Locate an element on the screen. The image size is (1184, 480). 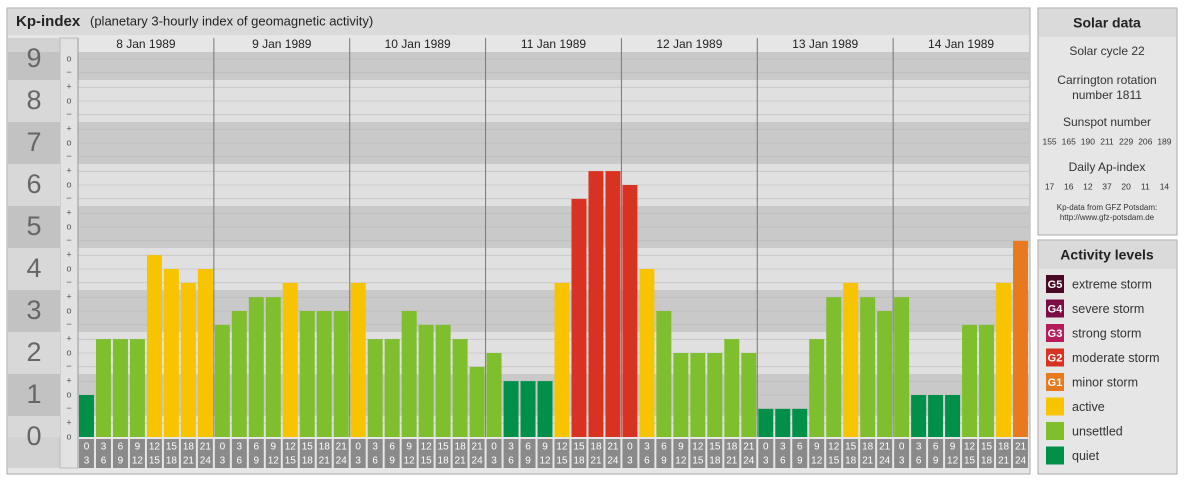
solar-title: Solar data is located at coordinates (1107, 23).